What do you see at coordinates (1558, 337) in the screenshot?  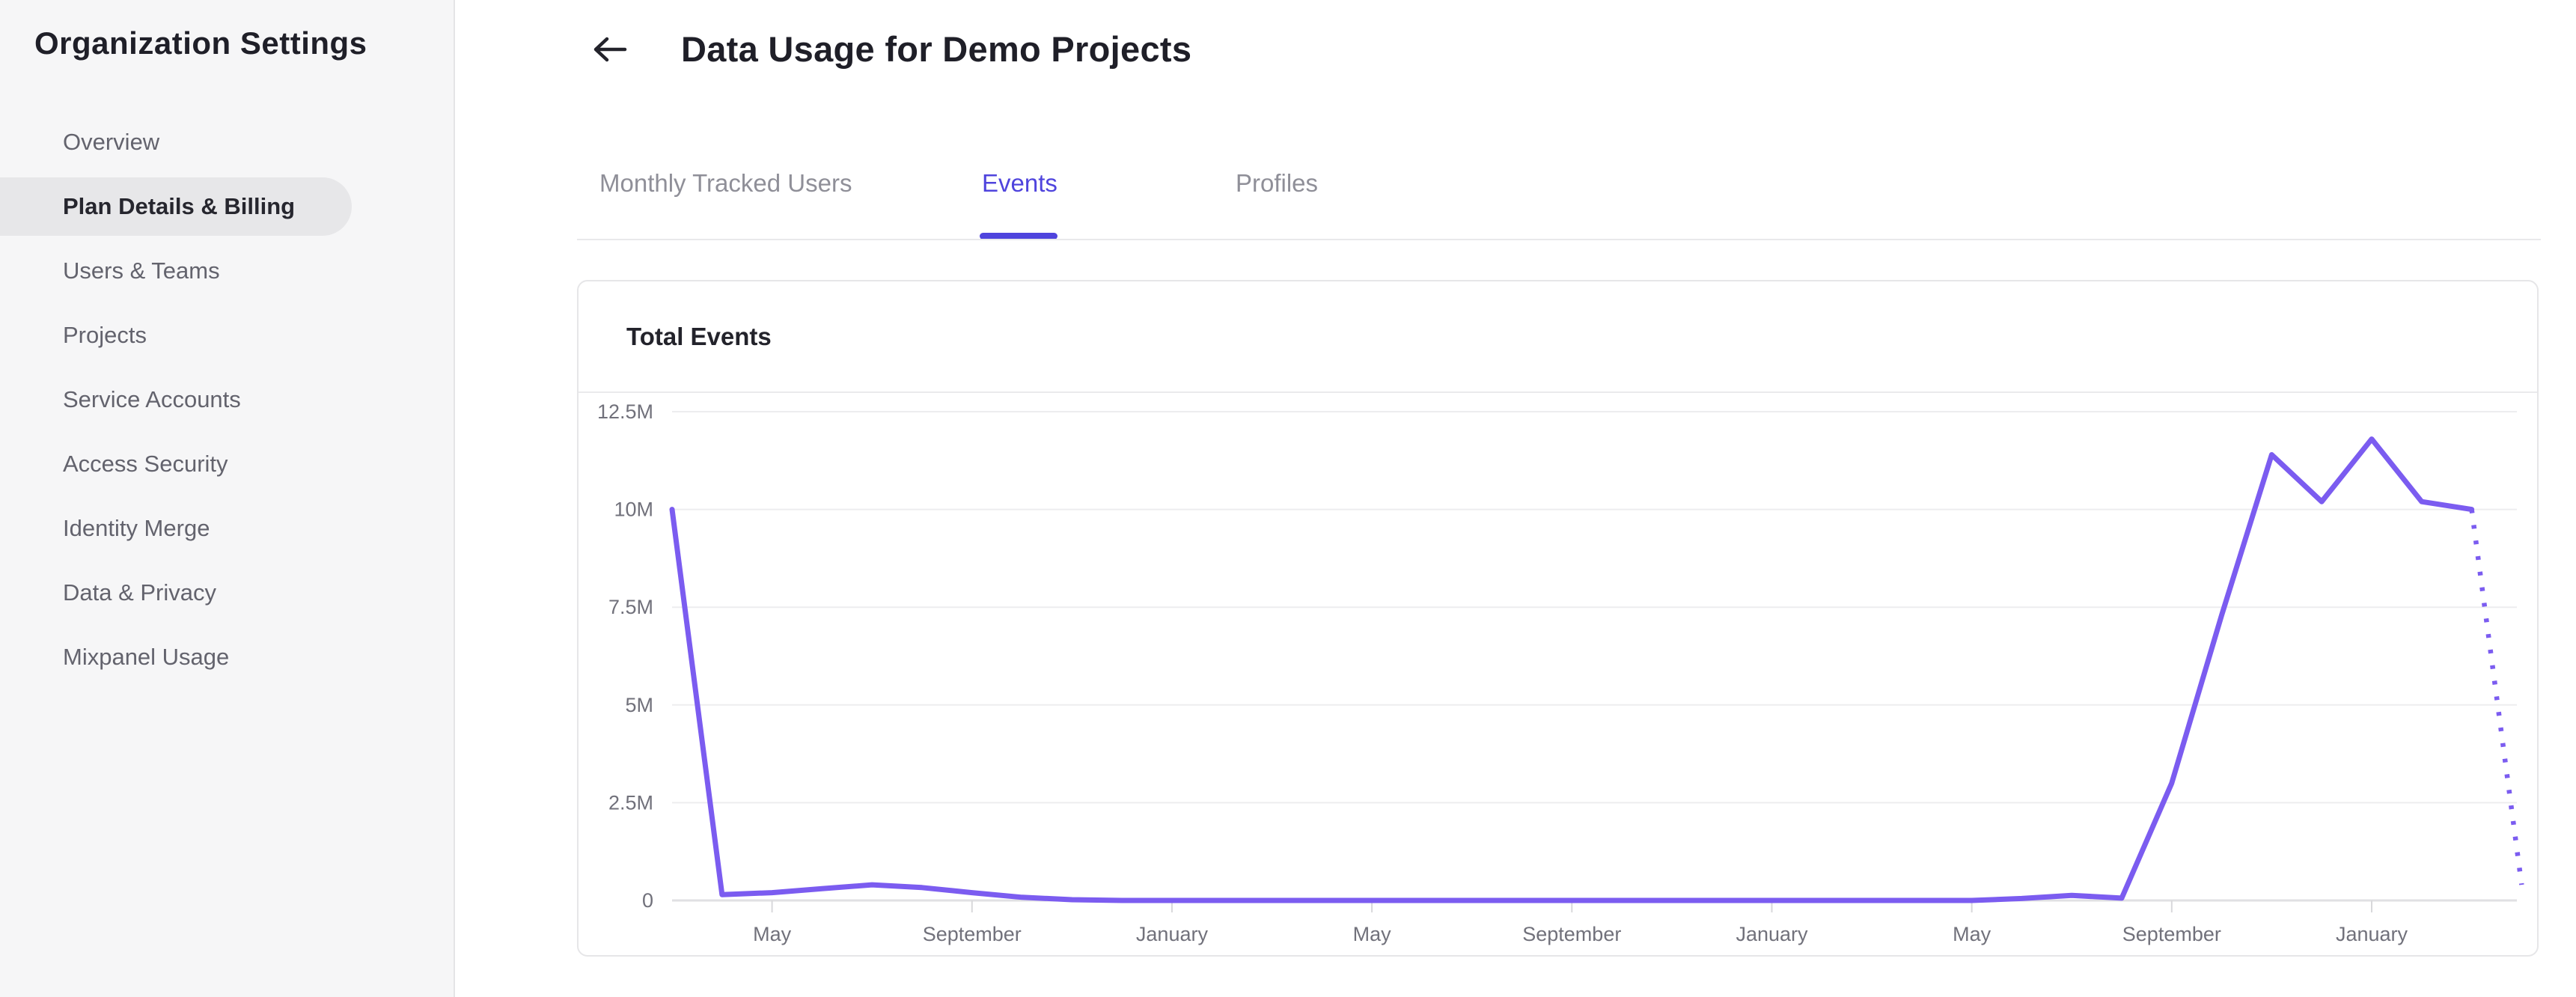 I see `card-header: Total Events` at bounding box center [1558, 337].